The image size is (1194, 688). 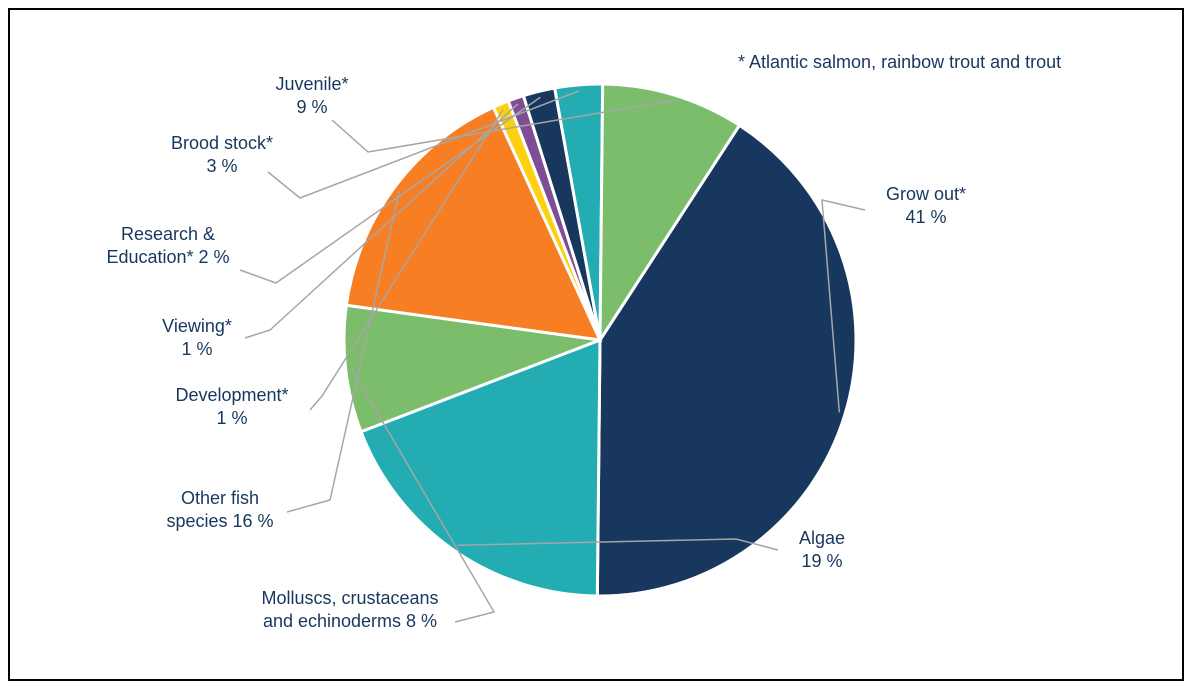 What do you see at coordinates (232, 395) in the screenshot?
I see `slice-label-line: Development*` at bounding box center [232, 395].